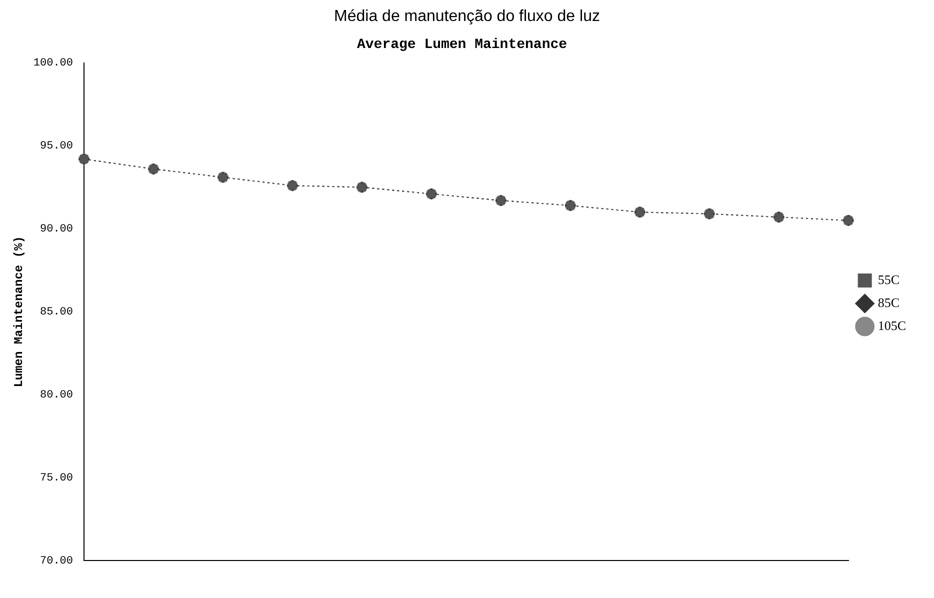 The width and height of the screenshot is (934, 598). Describe the element at coordinates (57, 562) in the screenshot. I see `y-tick-label: 70.00` at that location.